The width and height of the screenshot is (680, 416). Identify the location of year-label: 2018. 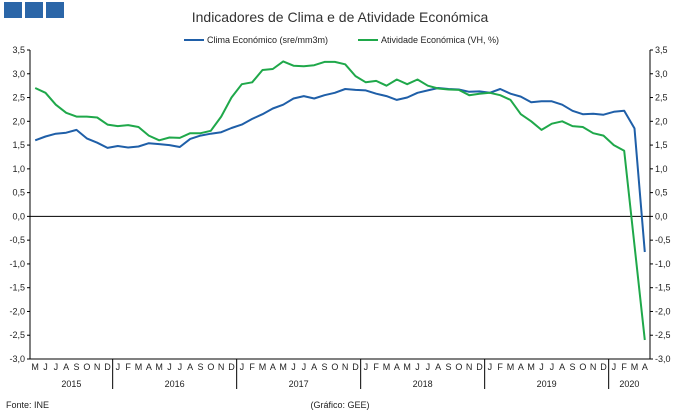
(423, 384).